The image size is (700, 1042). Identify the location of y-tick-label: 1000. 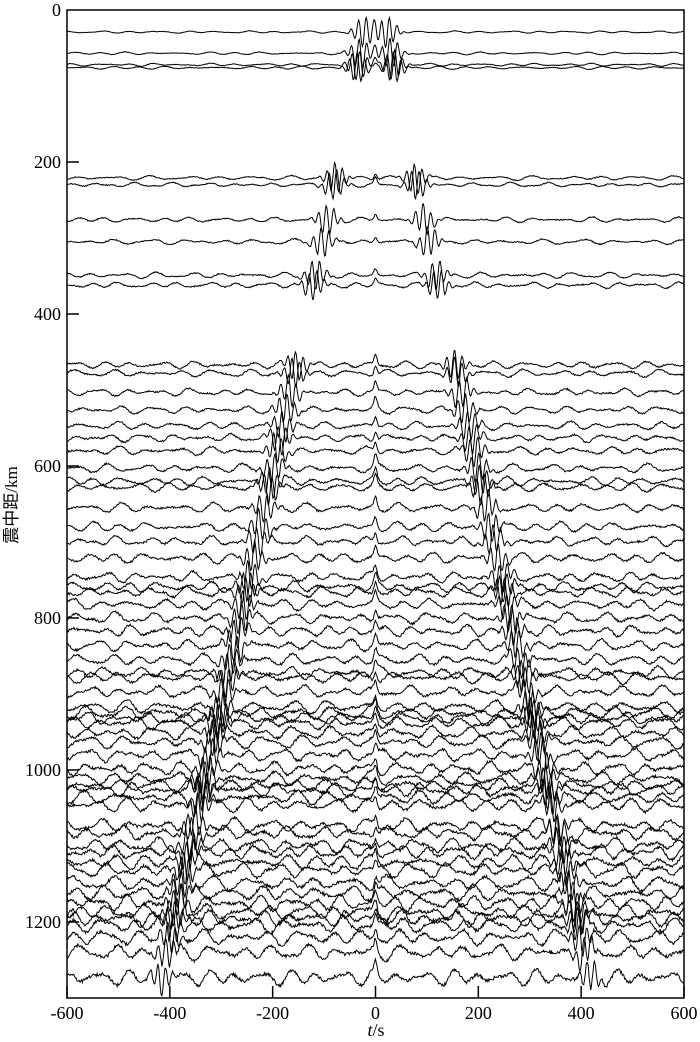
(43, 770).